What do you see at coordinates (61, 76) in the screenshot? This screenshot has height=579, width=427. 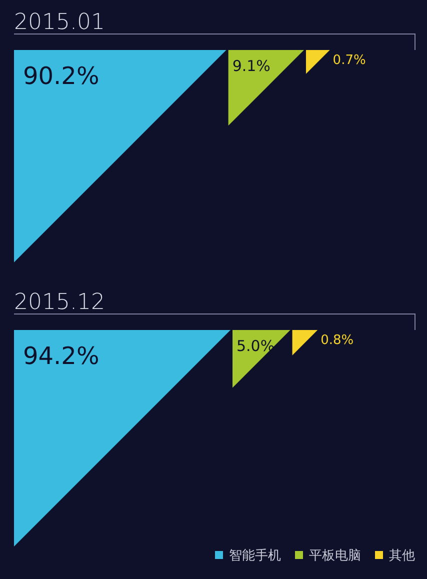 I see `data-label: 90.2%` at bounding box center [61, 76].